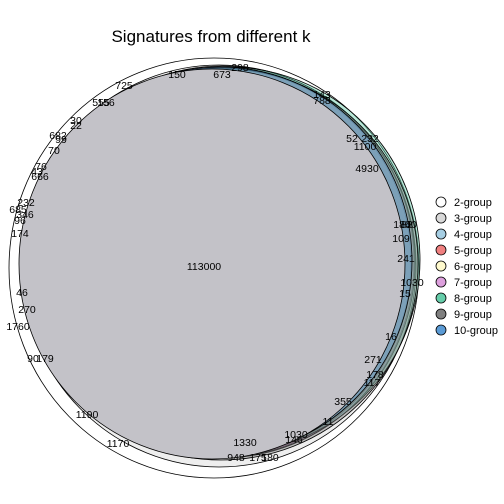 This screenshot has width=504, height=504. I want to click on region-label: 76, so click(41, 167).